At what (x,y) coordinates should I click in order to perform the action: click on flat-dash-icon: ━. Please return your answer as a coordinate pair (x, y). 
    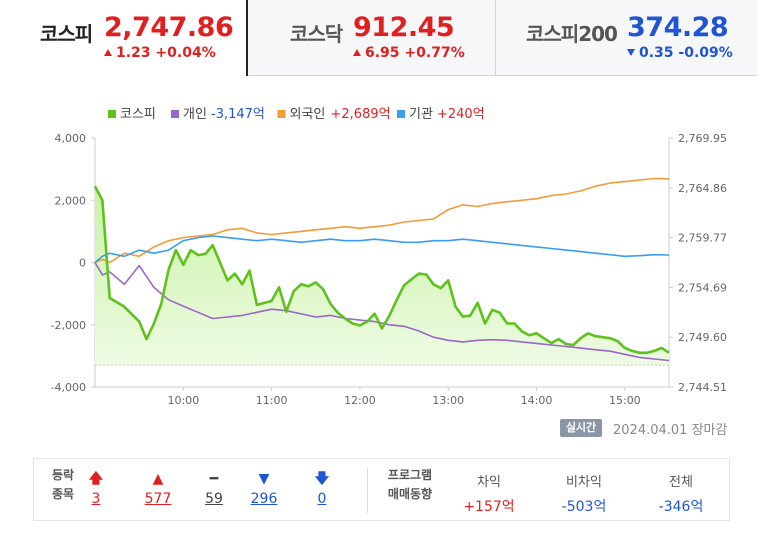
    Looking at the image, I should click on (214, 479).